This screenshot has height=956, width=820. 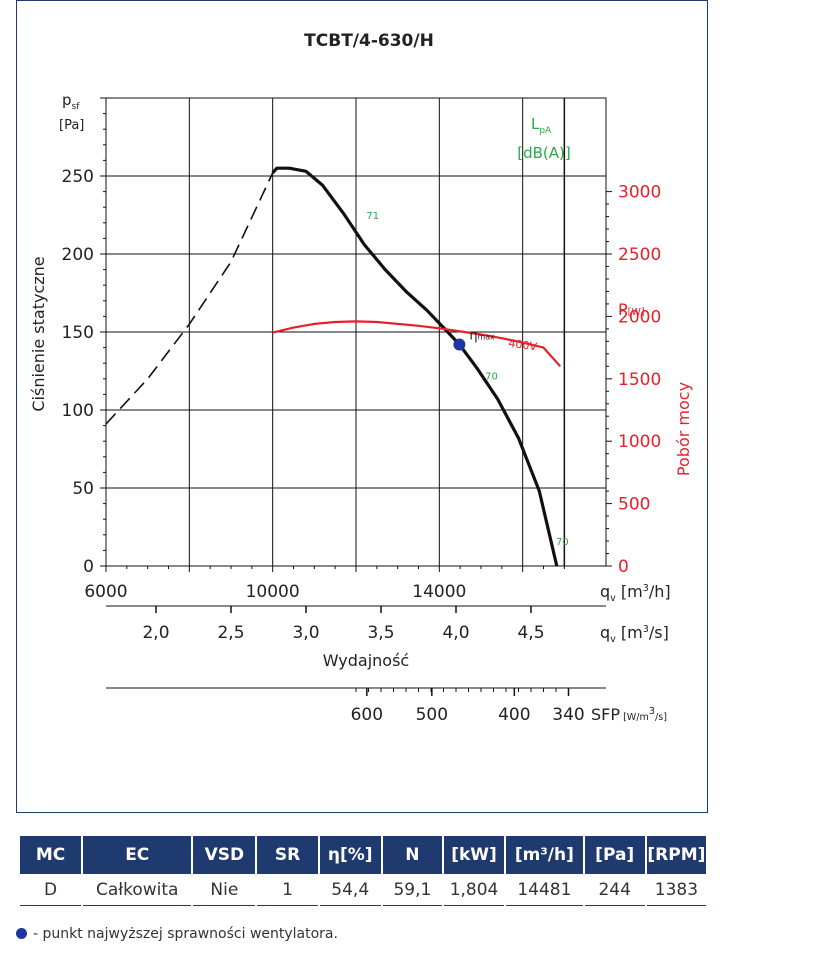 I want to click on cell-sr: 1, so click(x=287, y=890).